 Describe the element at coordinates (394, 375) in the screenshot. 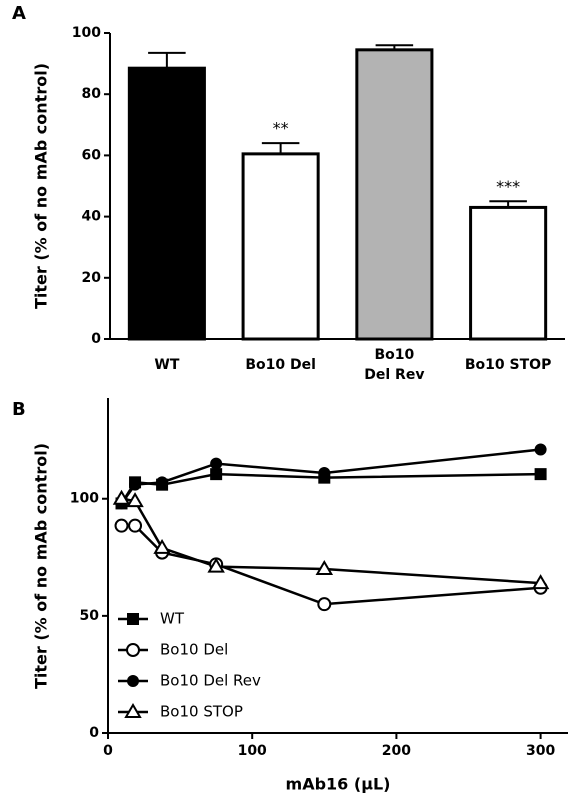

I see `x-tick-label: Del Rev` at that location.